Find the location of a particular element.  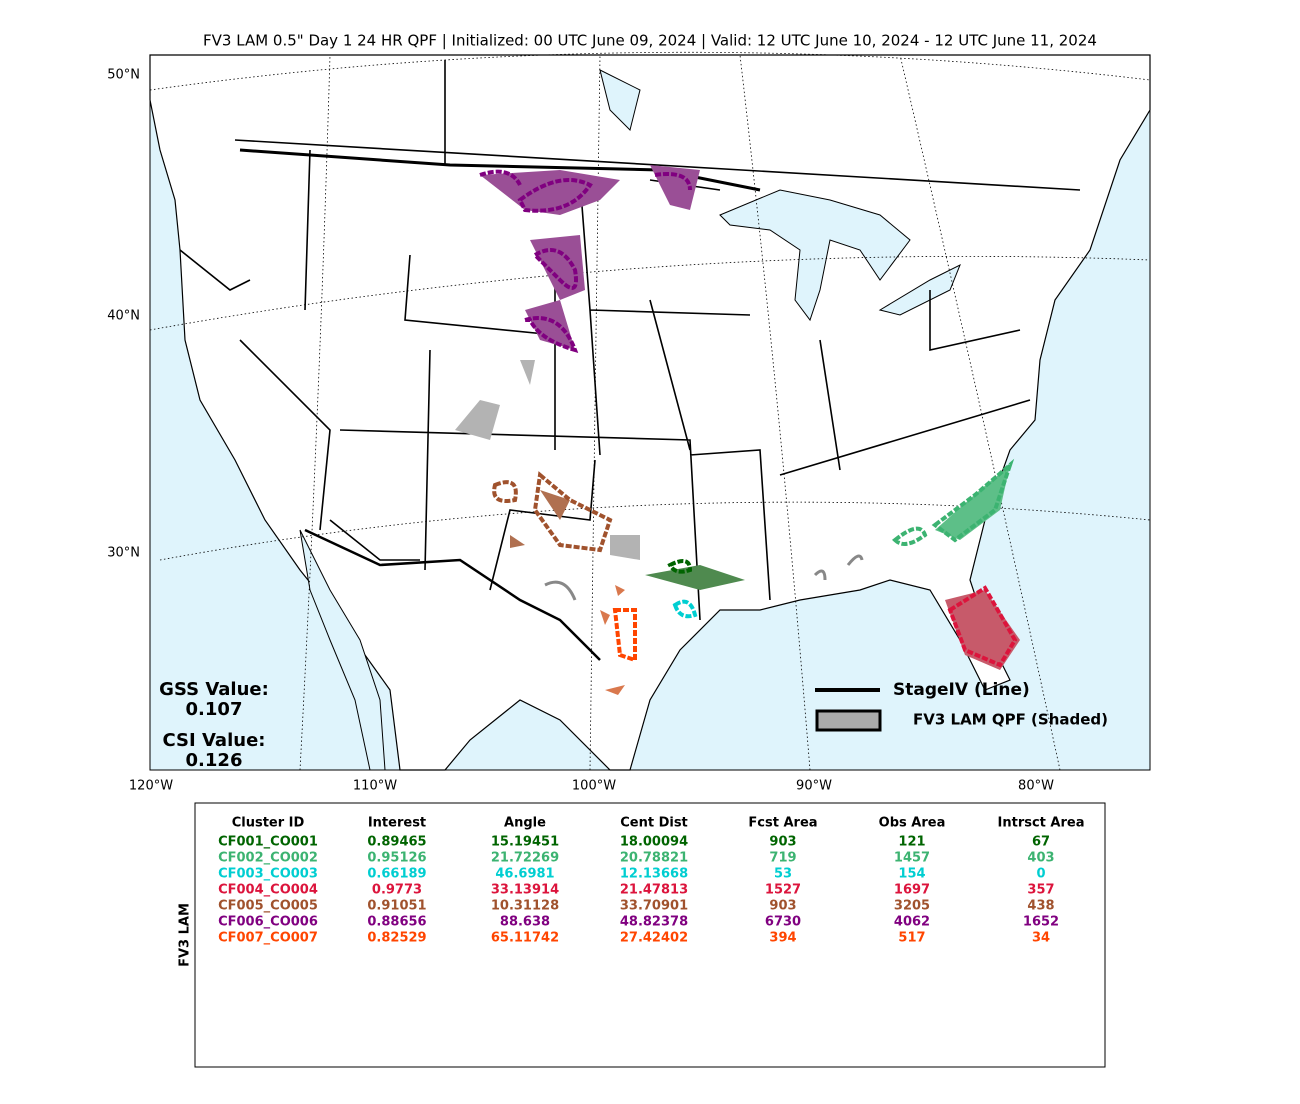

table-cell: 33.13914 is located at coordinates (525, 890).